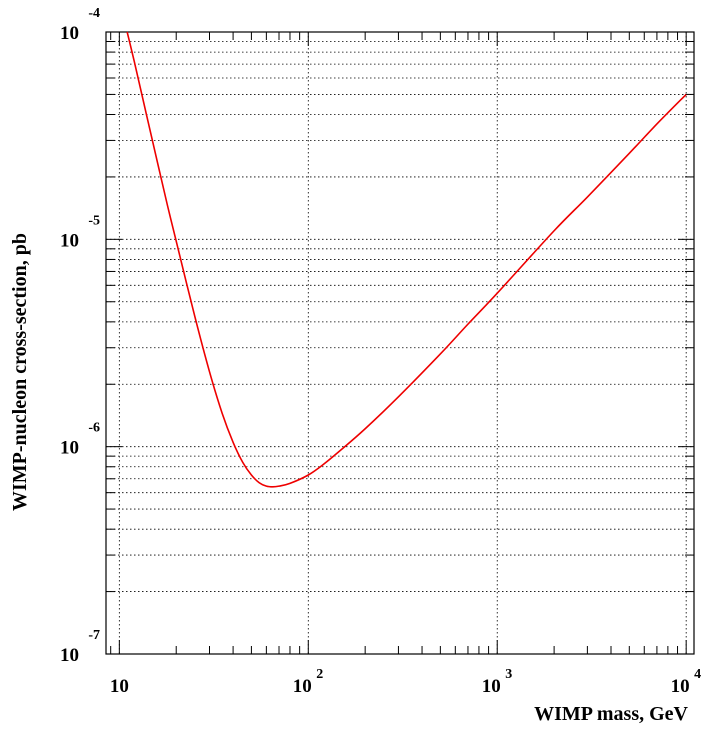 The image size is (703, 731). What do you see at coordinates (94, 220) in the screenshot?
I see `y-tick-exponent: -5` at bounding box center [94, 220].